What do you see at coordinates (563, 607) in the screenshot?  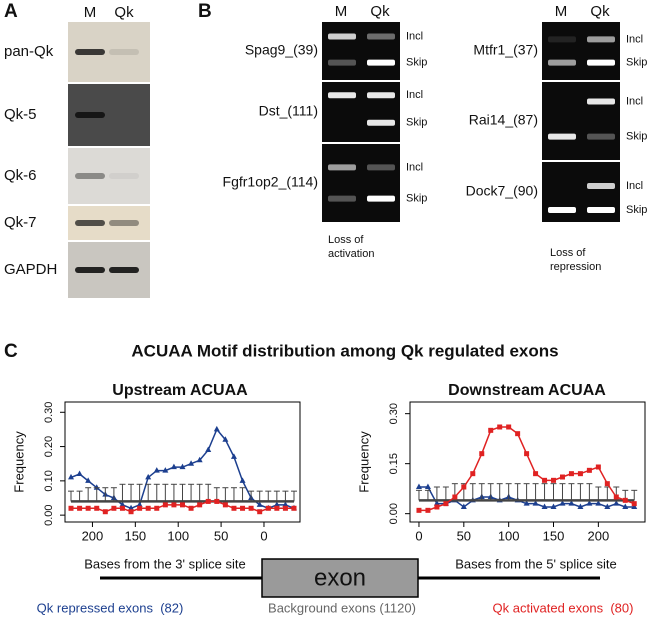 I see `legend-entry: Qk activated exons (80)` at bounding box center [563, 607].